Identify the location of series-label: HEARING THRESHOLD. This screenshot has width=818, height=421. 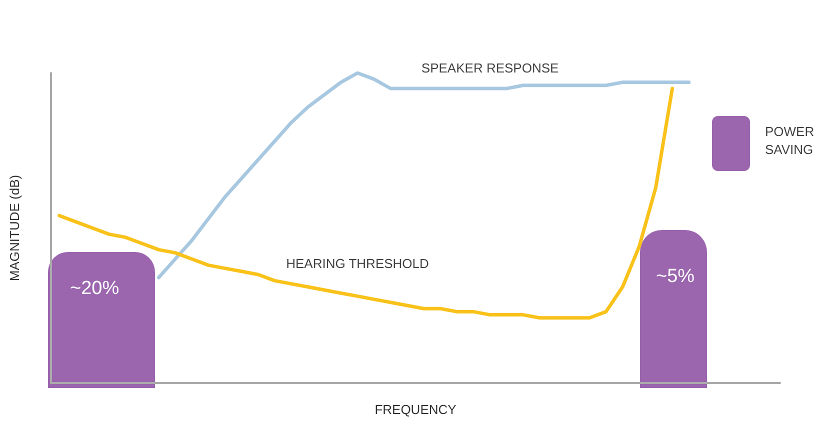
(357, 264).